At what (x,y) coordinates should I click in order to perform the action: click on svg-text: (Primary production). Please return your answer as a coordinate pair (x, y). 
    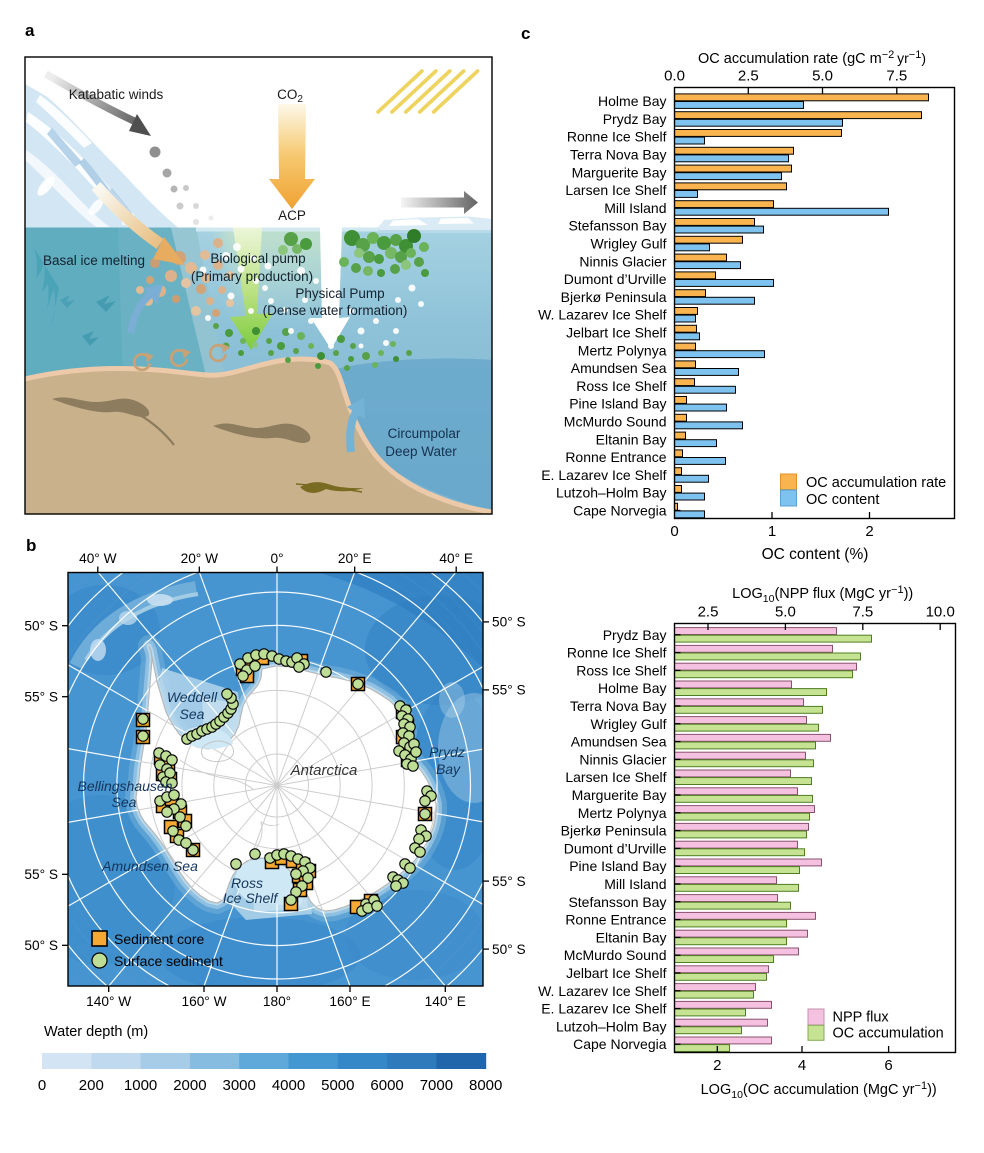
    Looking at the image, I should click on (252, 276).